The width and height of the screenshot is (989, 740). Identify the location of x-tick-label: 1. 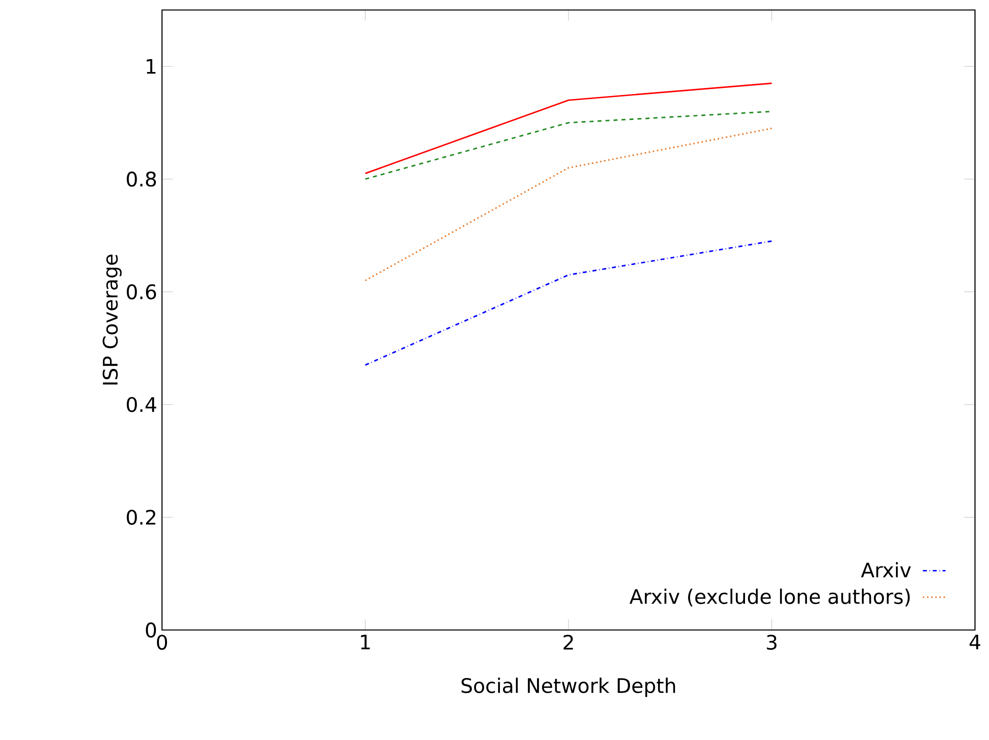
(365, 642).